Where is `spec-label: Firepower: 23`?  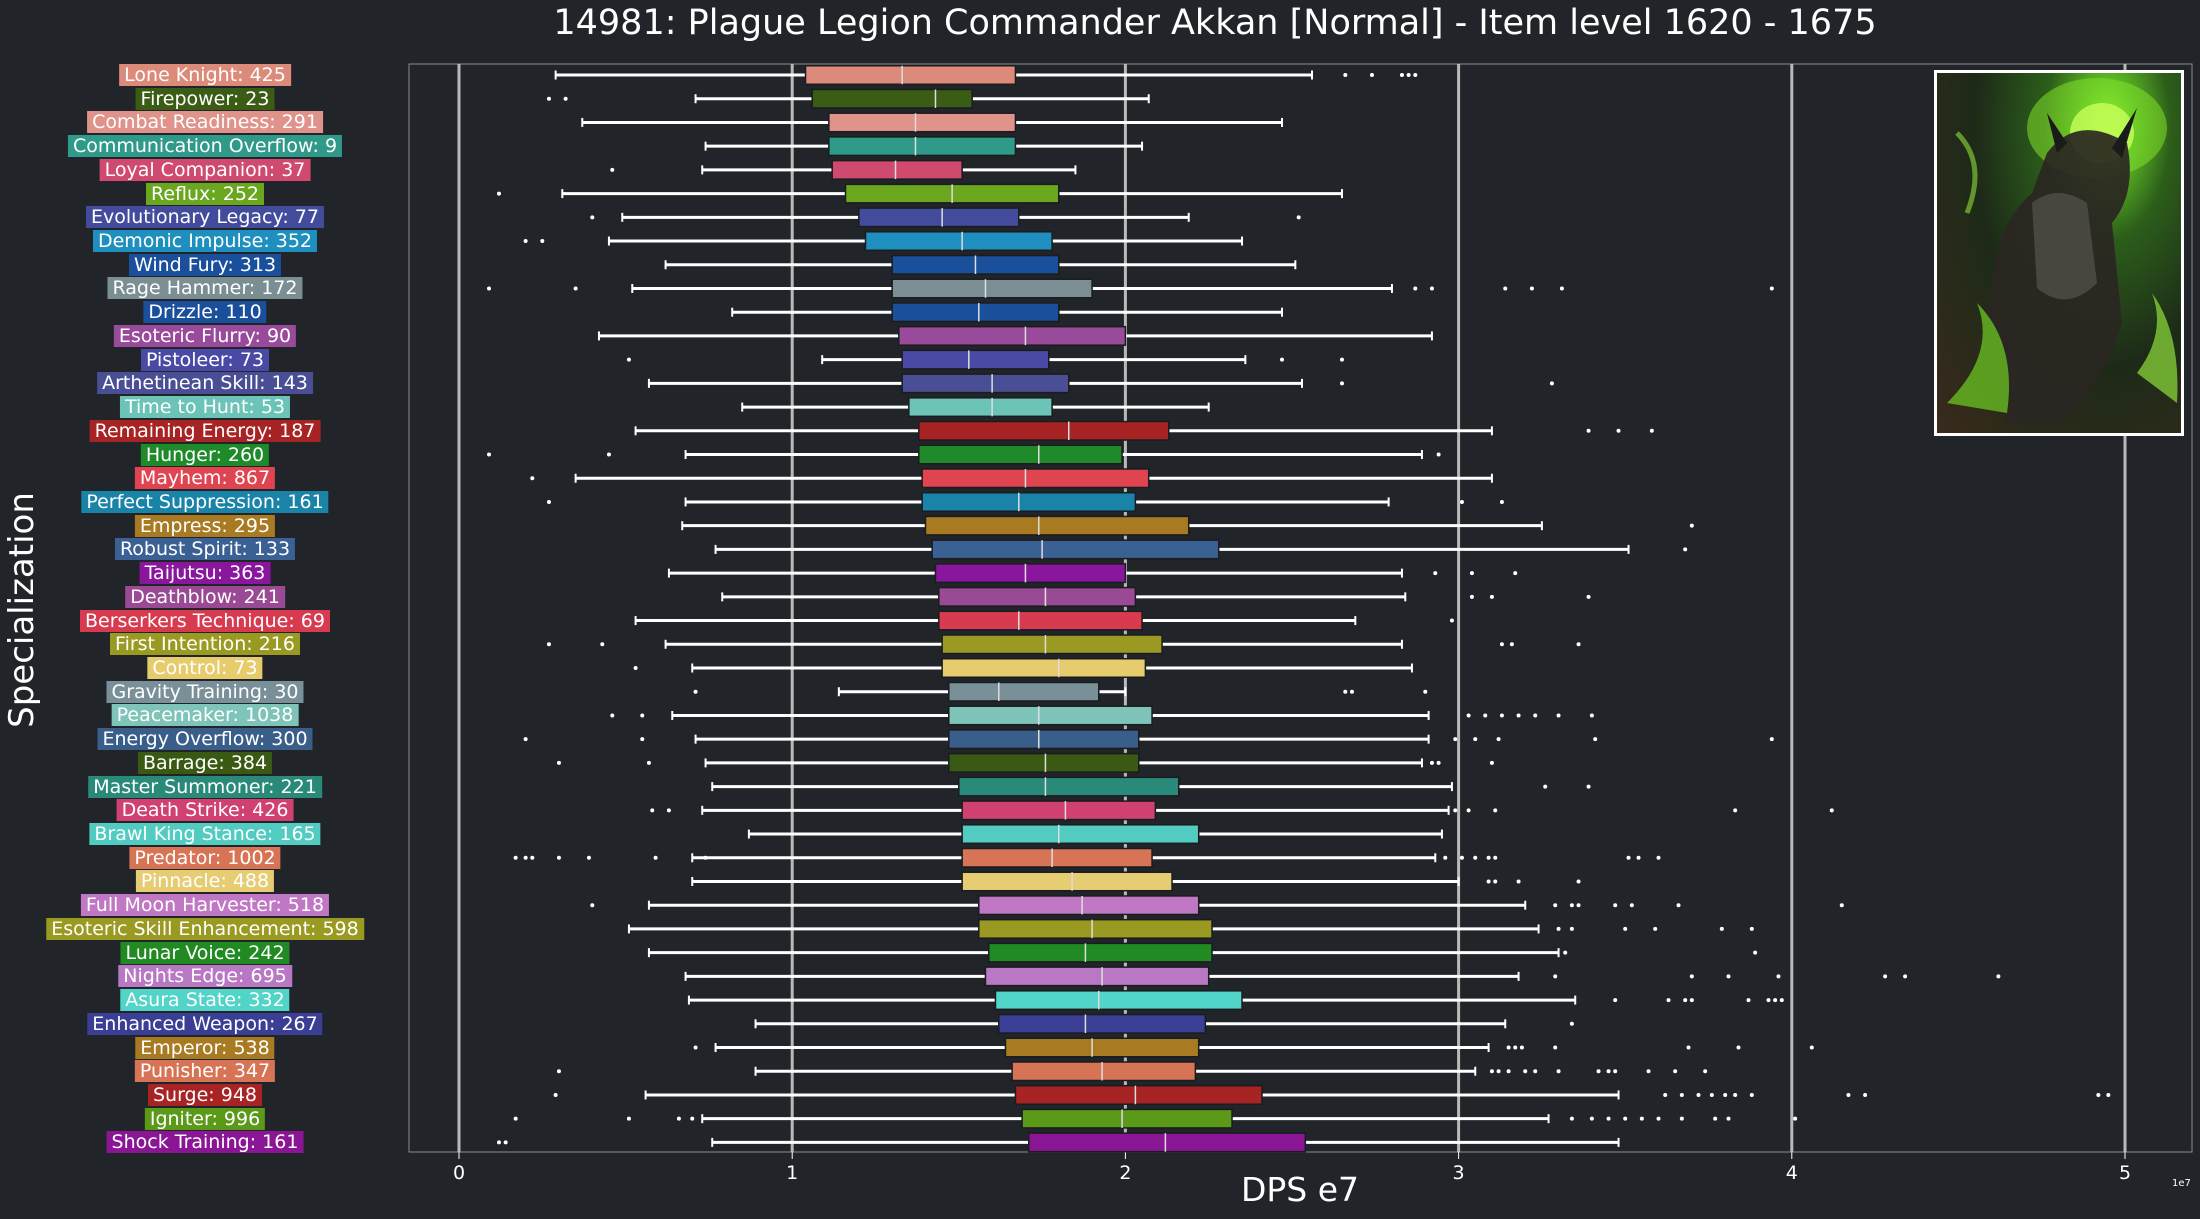
spec-label: Firepower: 23 is located at coordinates (205, 98).